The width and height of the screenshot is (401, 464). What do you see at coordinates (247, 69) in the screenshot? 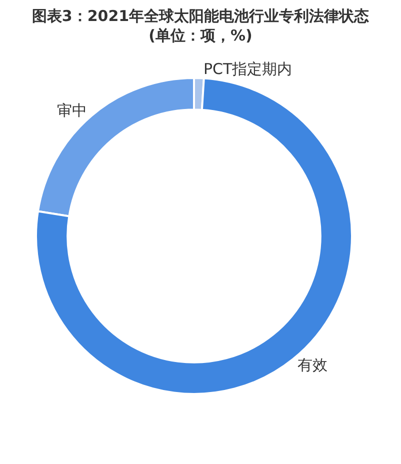
I see `slice-label: PCT指定期内` at bounding box center [247, 69].